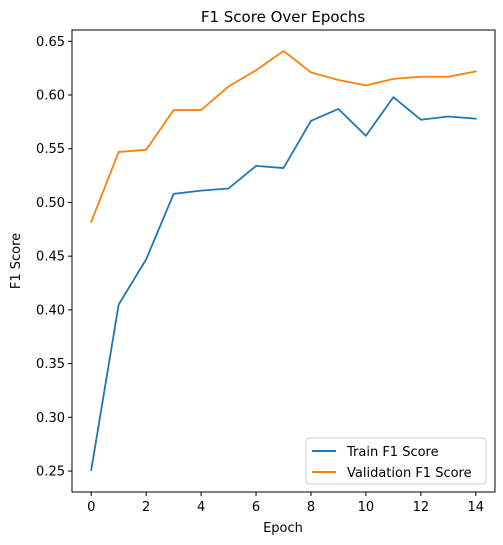  I want to click on y-tick-label: 0.60, so click(50, 96).